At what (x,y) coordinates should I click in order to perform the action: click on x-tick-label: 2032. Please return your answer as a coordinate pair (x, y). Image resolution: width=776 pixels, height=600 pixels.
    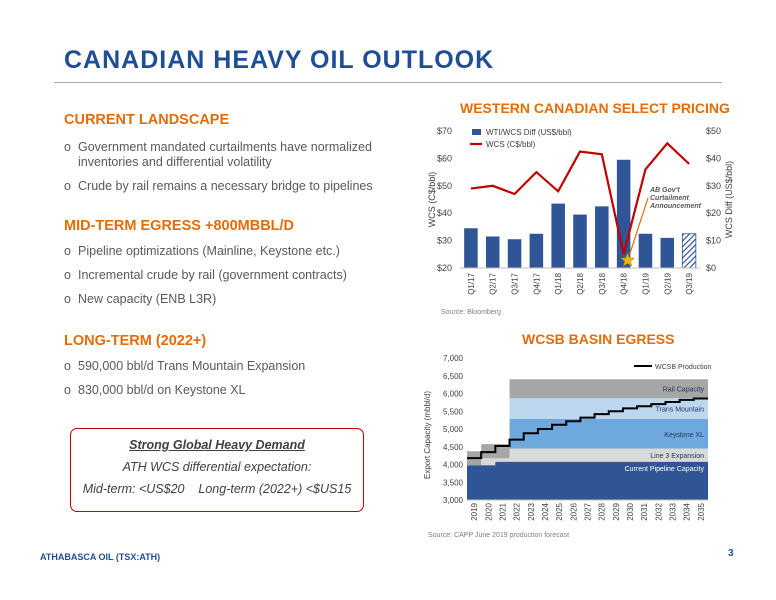
    Looking at the image, I should click on (658, 511).